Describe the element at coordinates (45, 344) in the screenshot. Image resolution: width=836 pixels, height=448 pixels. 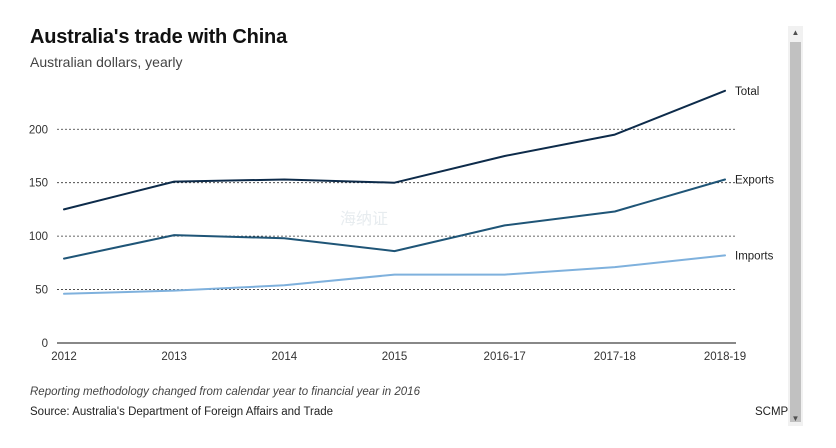
I see `y-tick-label-0: 0` at that location.